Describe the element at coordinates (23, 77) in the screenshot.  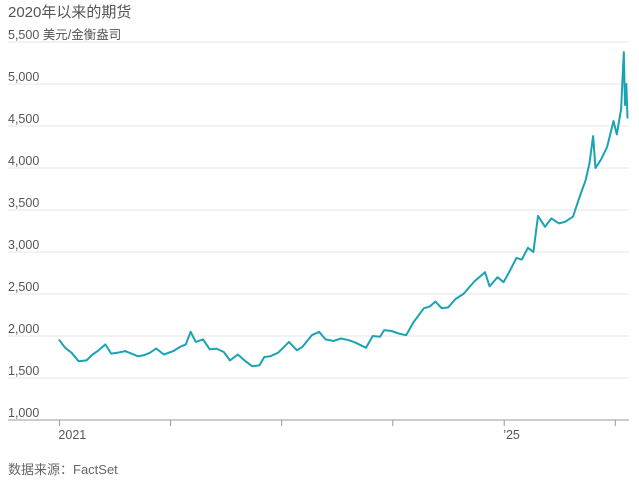
I see `y-tick-label: 5,000` at that location.